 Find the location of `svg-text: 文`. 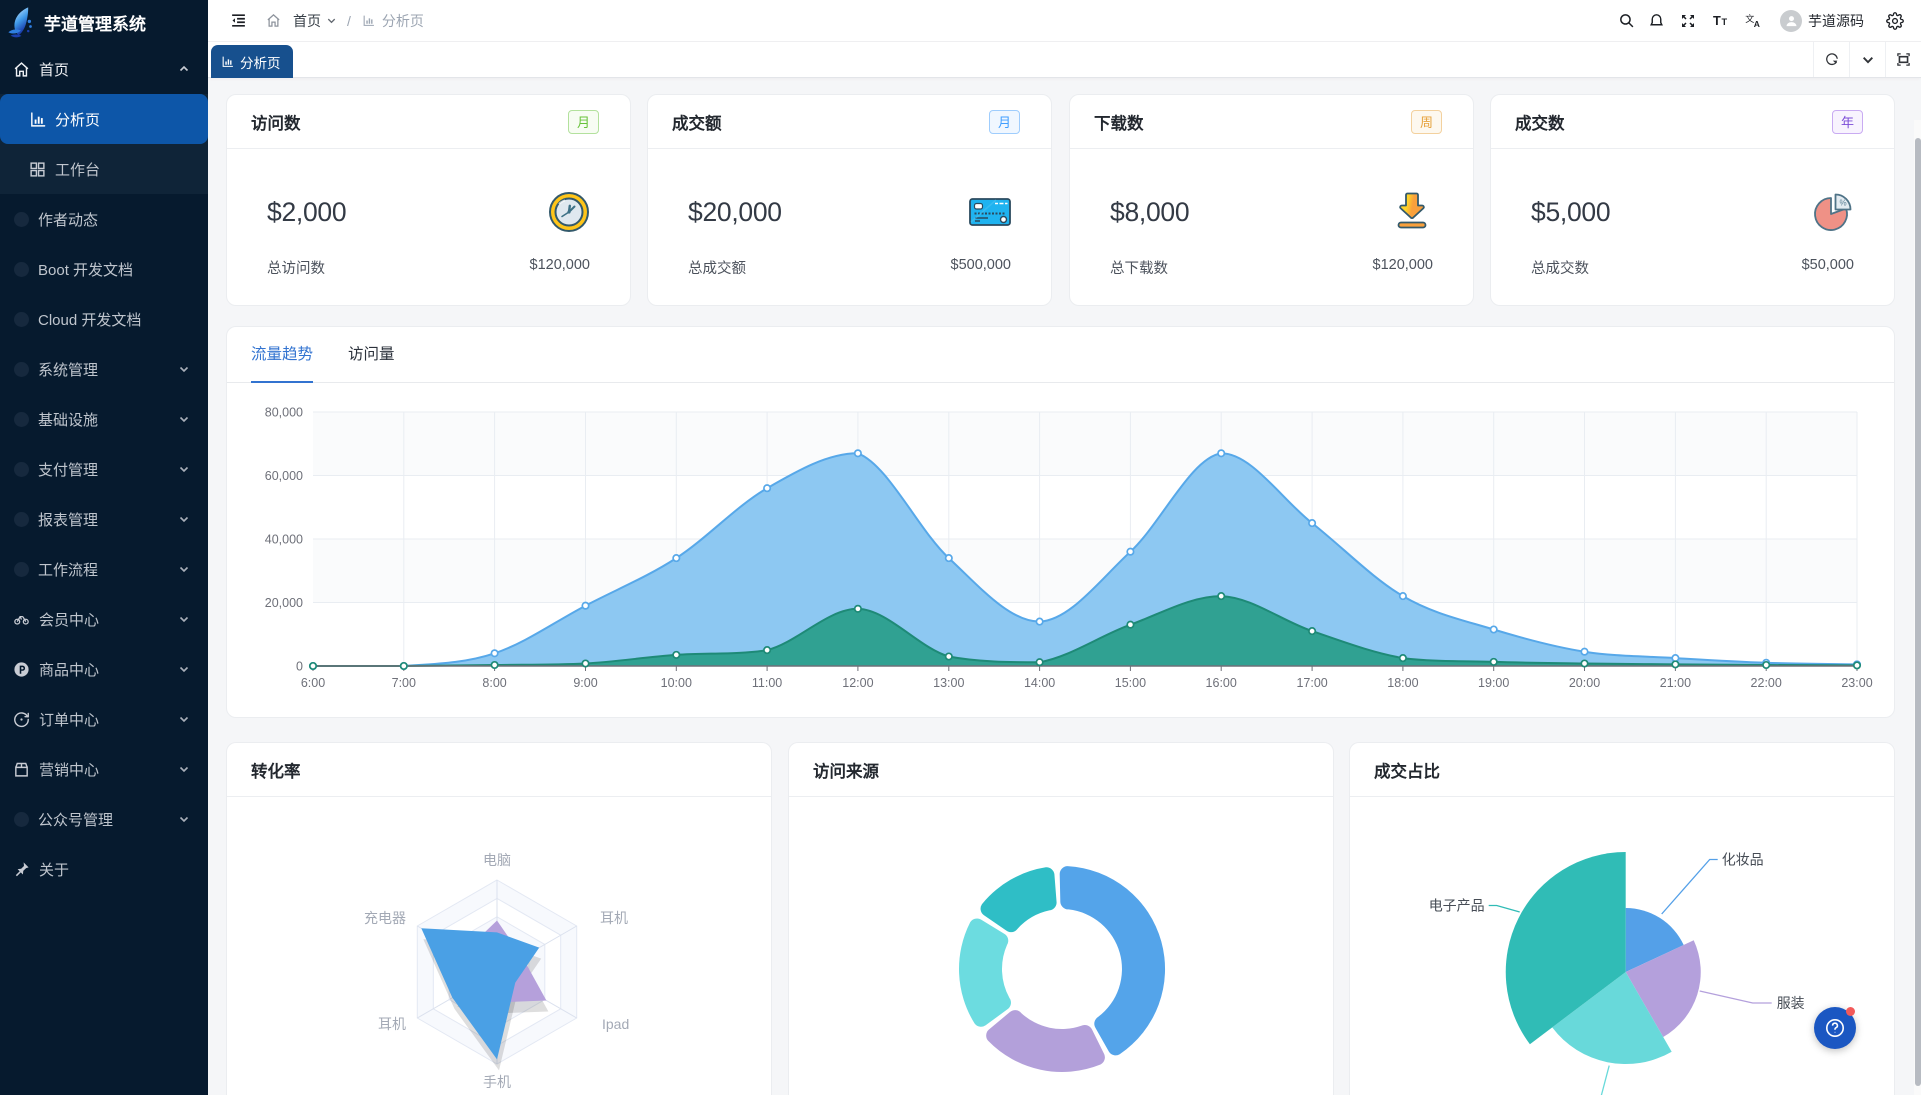

svg-text: 文 is located at coordinates (1749, 18).